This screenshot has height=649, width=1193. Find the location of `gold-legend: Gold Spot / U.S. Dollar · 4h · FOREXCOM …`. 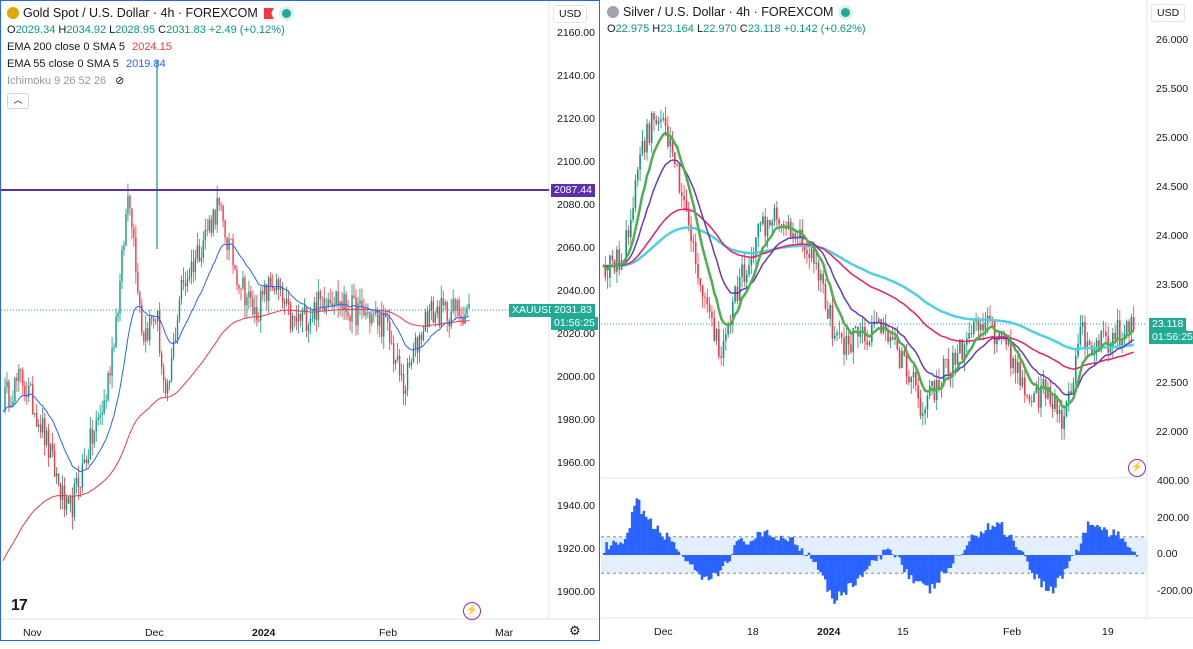

gold-legend: Gold Spot / U.S. Dollar · 4h · FOREXCOM … is located at coordinates (149, 57).